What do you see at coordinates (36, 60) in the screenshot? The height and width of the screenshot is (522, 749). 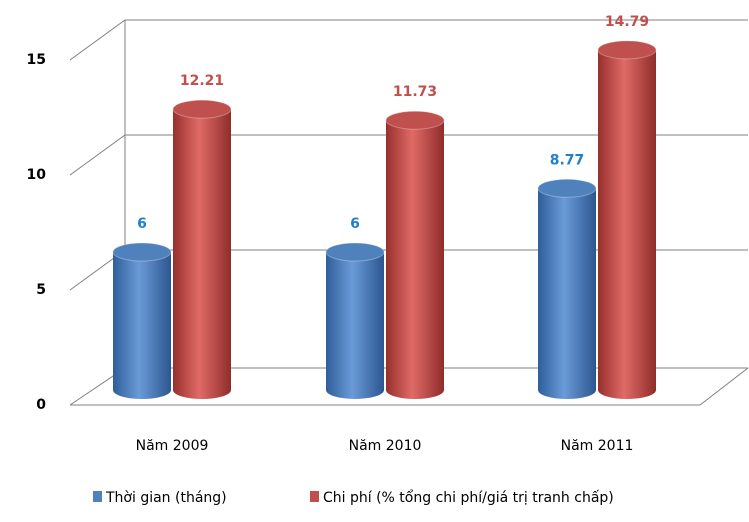 I see `y-tick-label: 15` at bounding box center [36, 60].